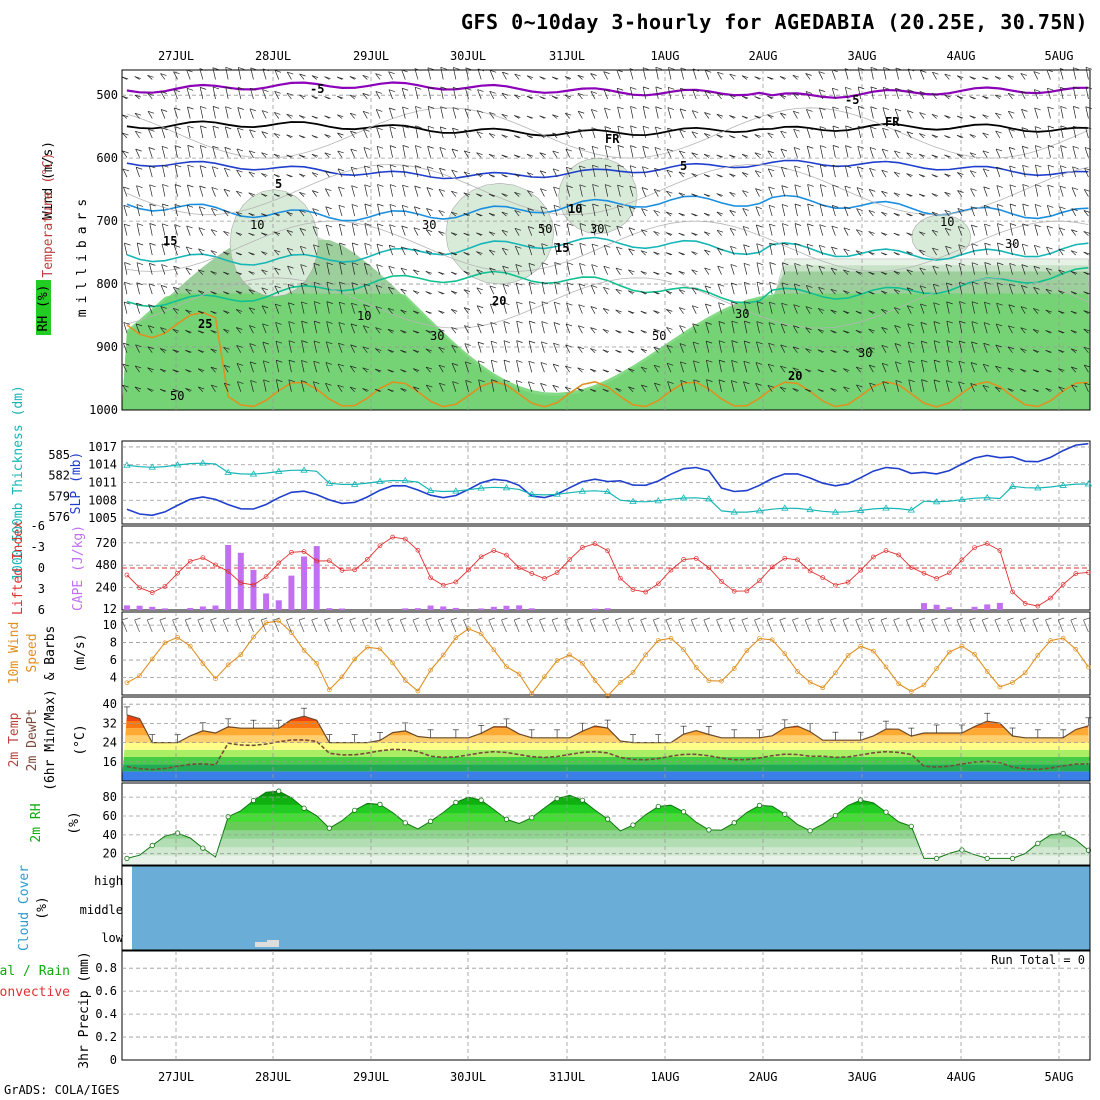  What do you see at coordinates (80, 652) in the screenshot?
I see `ylabel-wind-units: (m/s)` at bounding box center [80, 652].